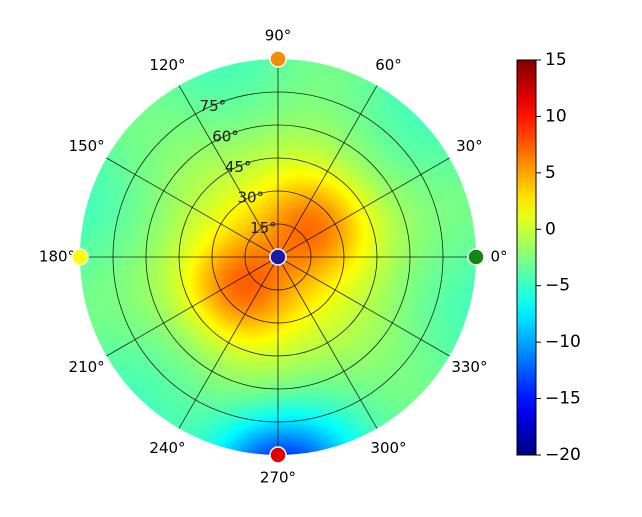 The image size is (642, 517). What do you see at coordinates (278, 36) in the screenshot?
I see `angle-tick-label-3: 90°` at bounding box center [278, 36].